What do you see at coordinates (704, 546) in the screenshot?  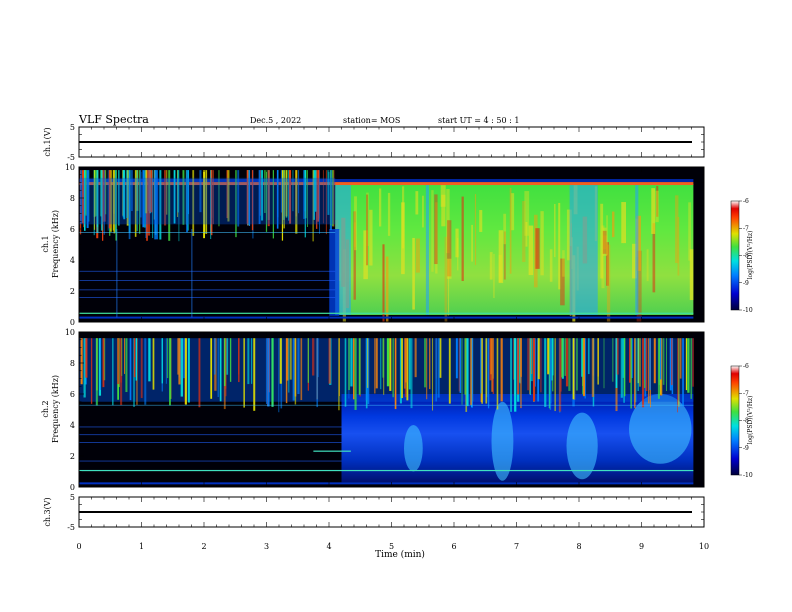 I see `x-tick-label: 10` at bounding box center [704, 546].